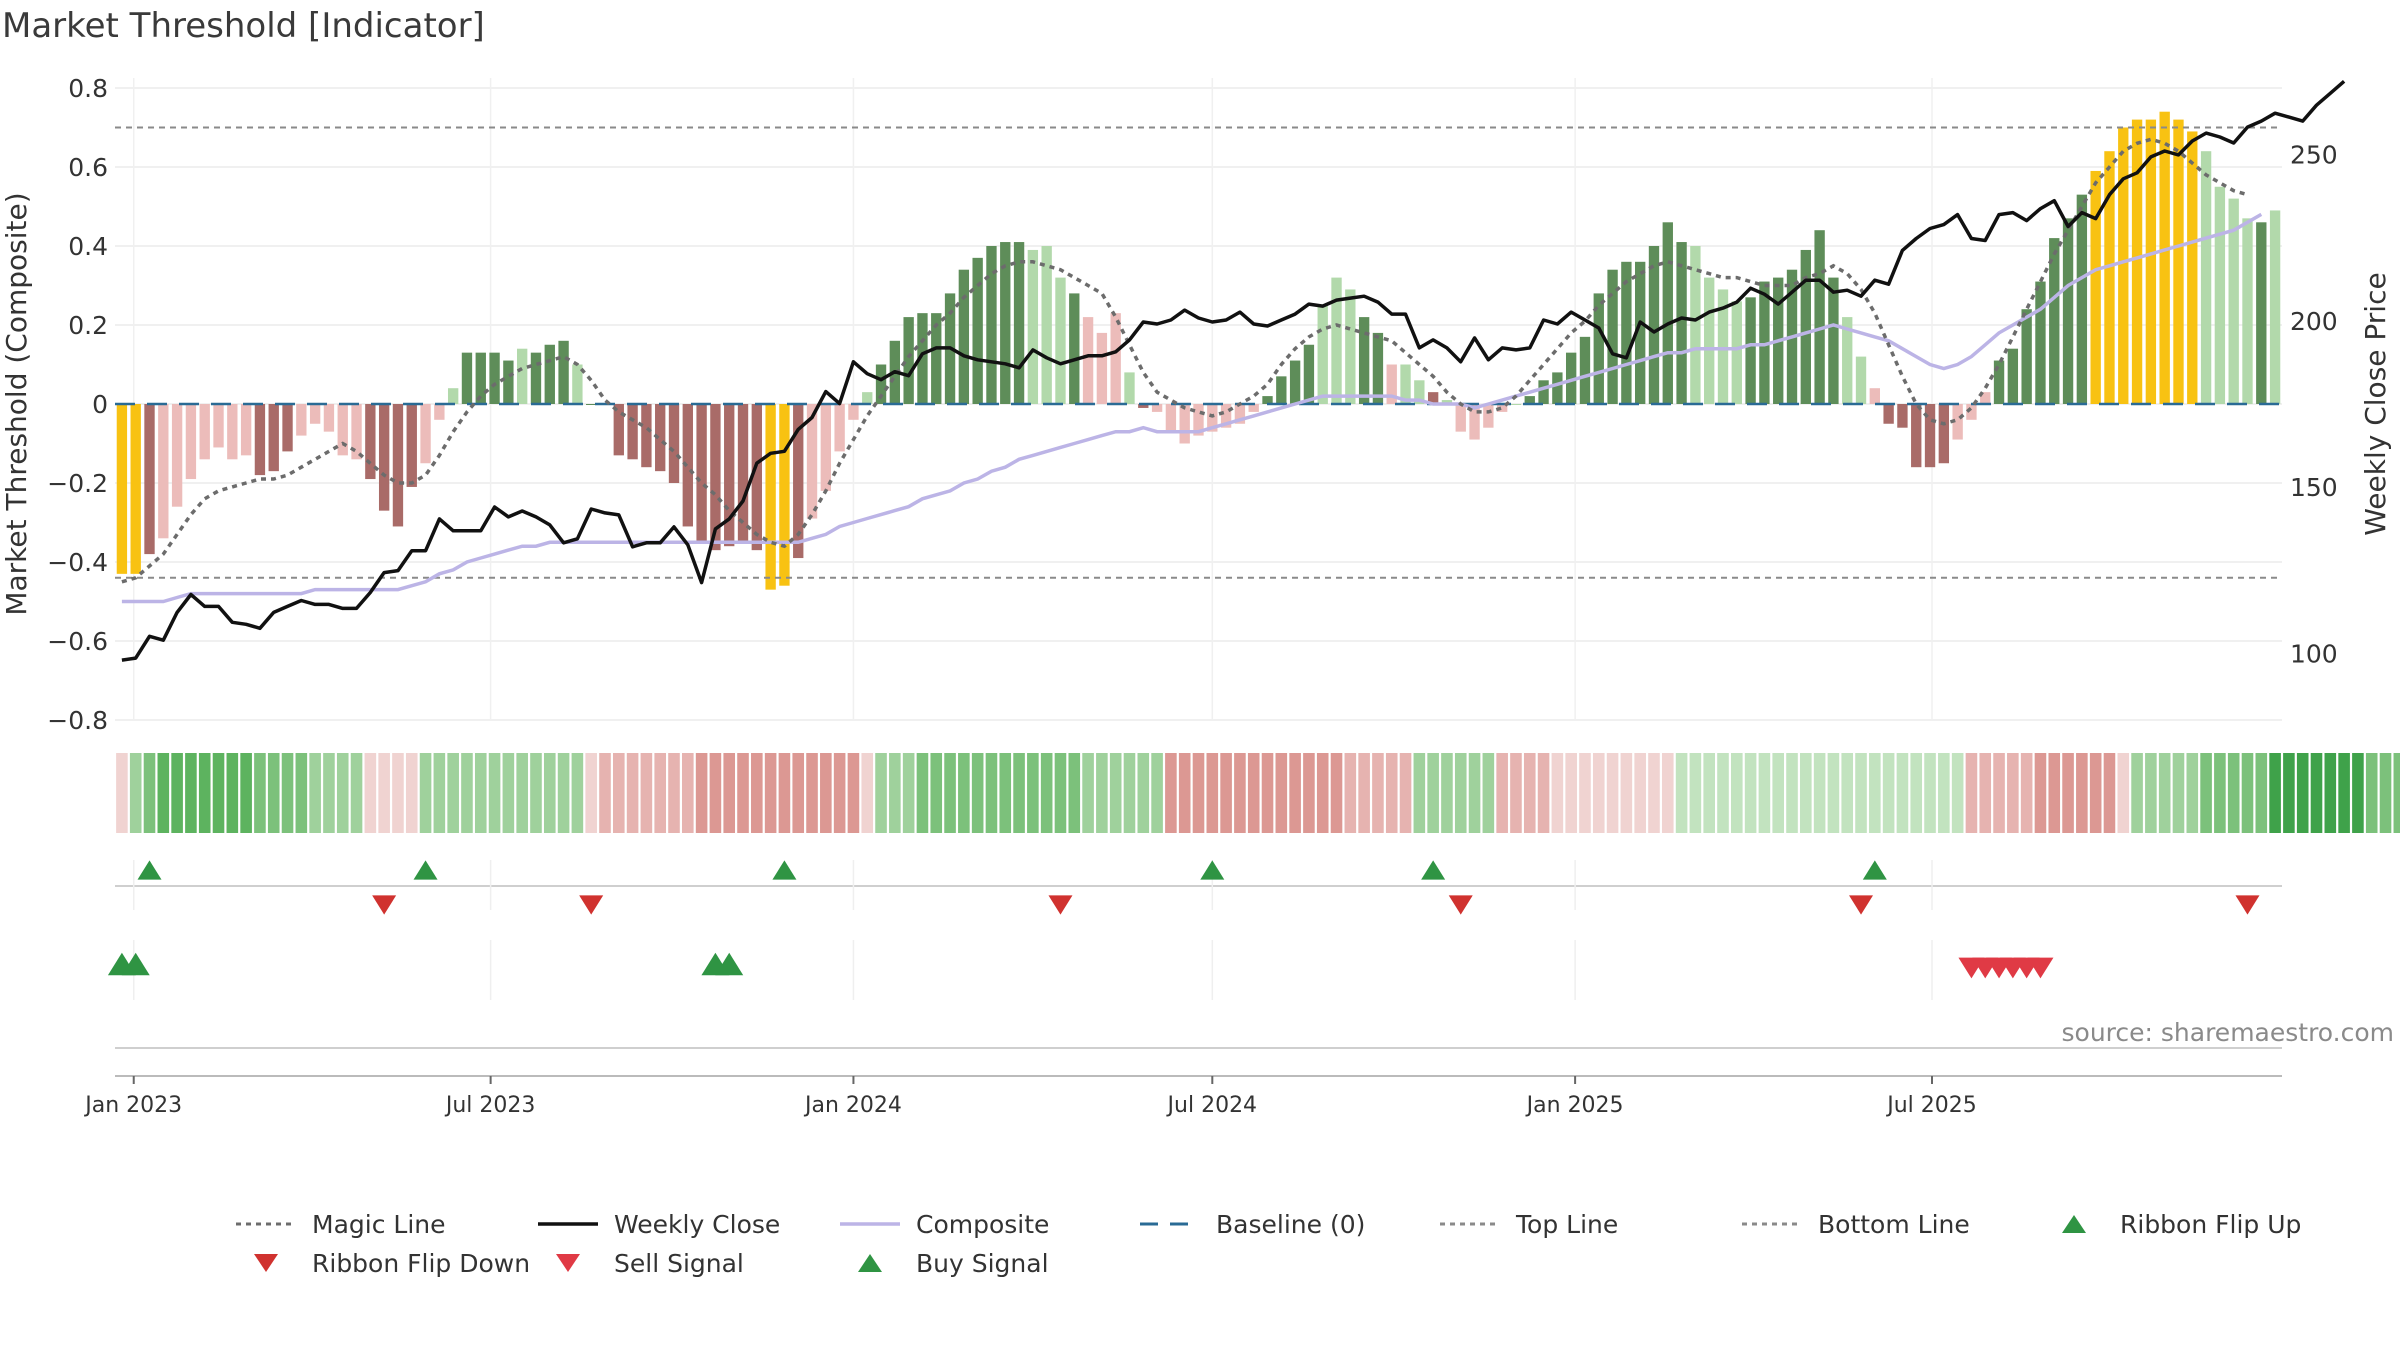  What do you see at coordinates (490, 1105) in the screenshot?
I see `x-tick-label: Jul 2023` at bounding box center [490, 1105].